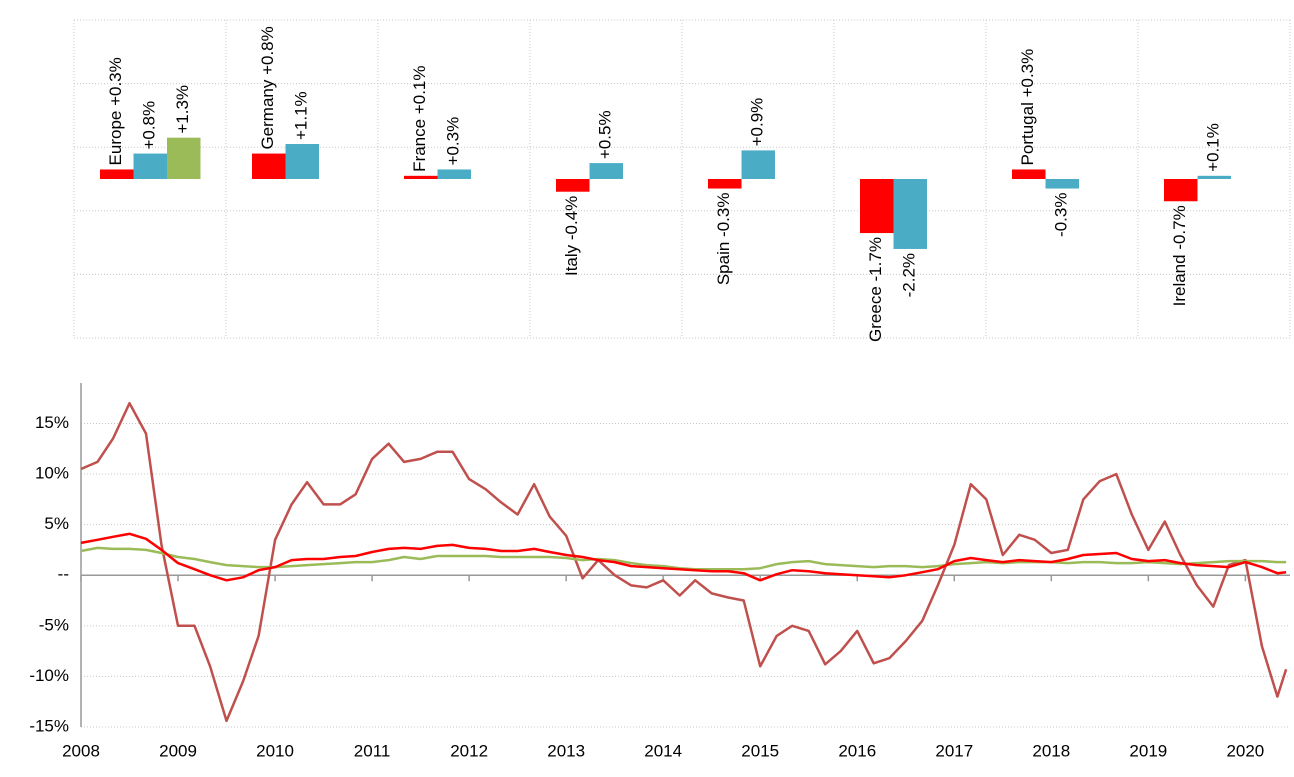 Image resolution: width=1294 pixels, height=777 pixels. I want to click on y-tick-label: 15%, so click(52, 422).